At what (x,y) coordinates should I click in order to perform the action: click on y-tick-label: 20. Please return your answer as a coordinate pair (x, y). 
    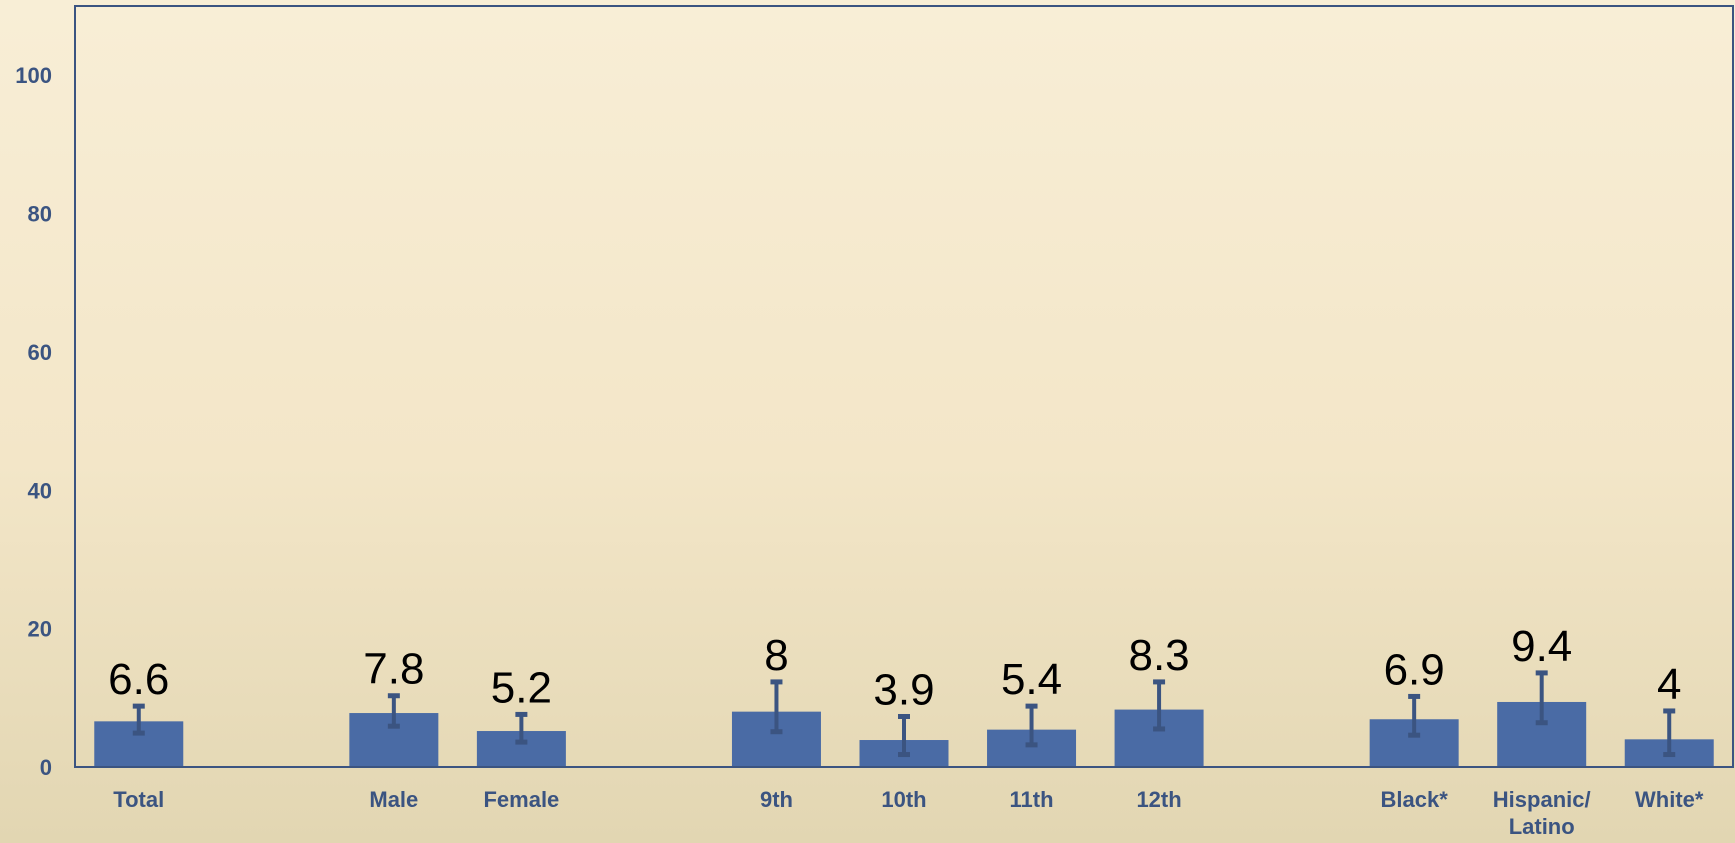
    Looking at the image, I should click on (40, 629).